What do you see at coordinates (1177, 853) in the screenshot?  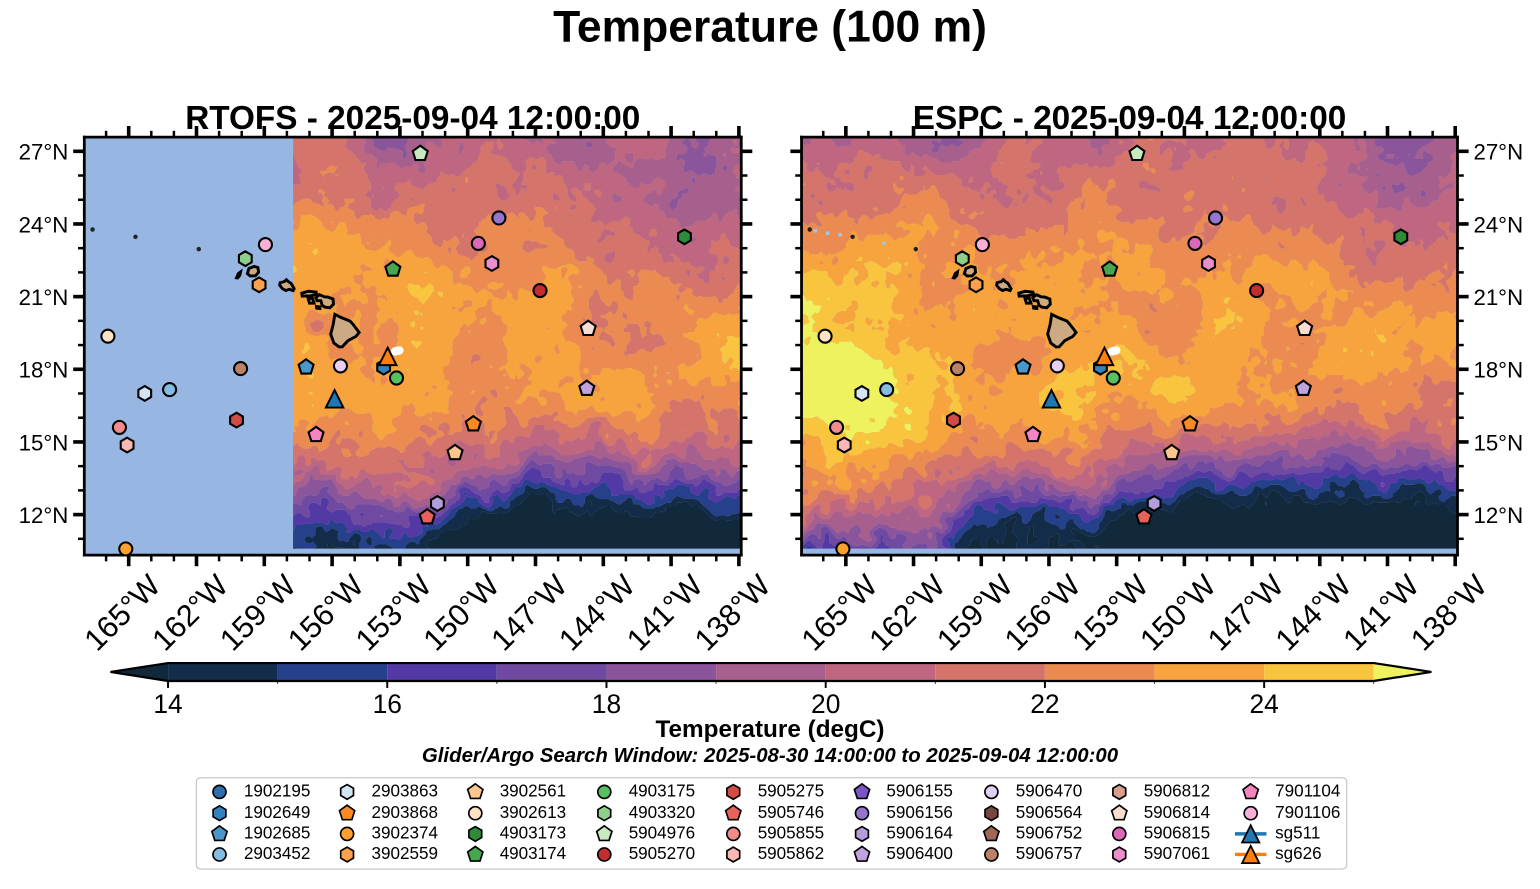 I see `svg-text: 5907061` at bounding box center [1177, 853].